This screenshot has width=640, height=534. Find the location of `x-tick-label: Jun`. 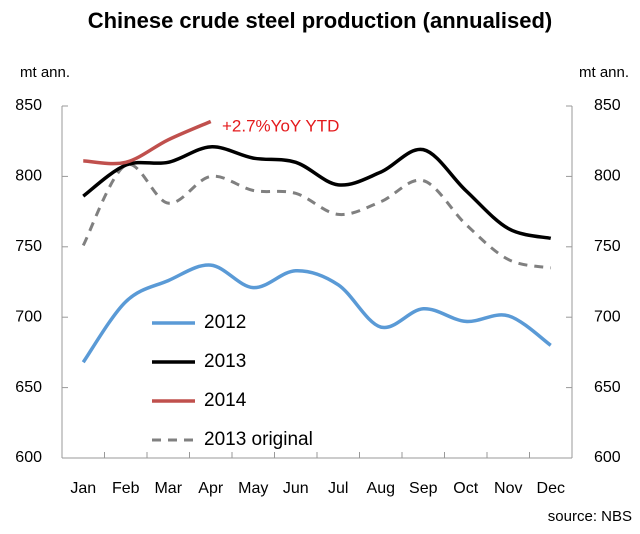

x-tick-label: Jun is located at coordinates (296, 488).